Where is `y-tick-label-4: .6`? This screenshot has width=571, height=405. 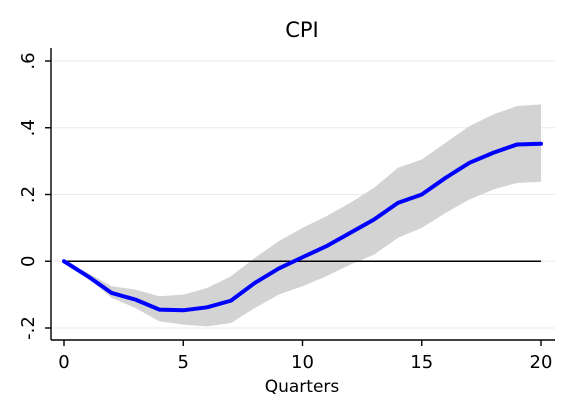 y-tick-label-4: .6 is located at coordinates (28, 60).